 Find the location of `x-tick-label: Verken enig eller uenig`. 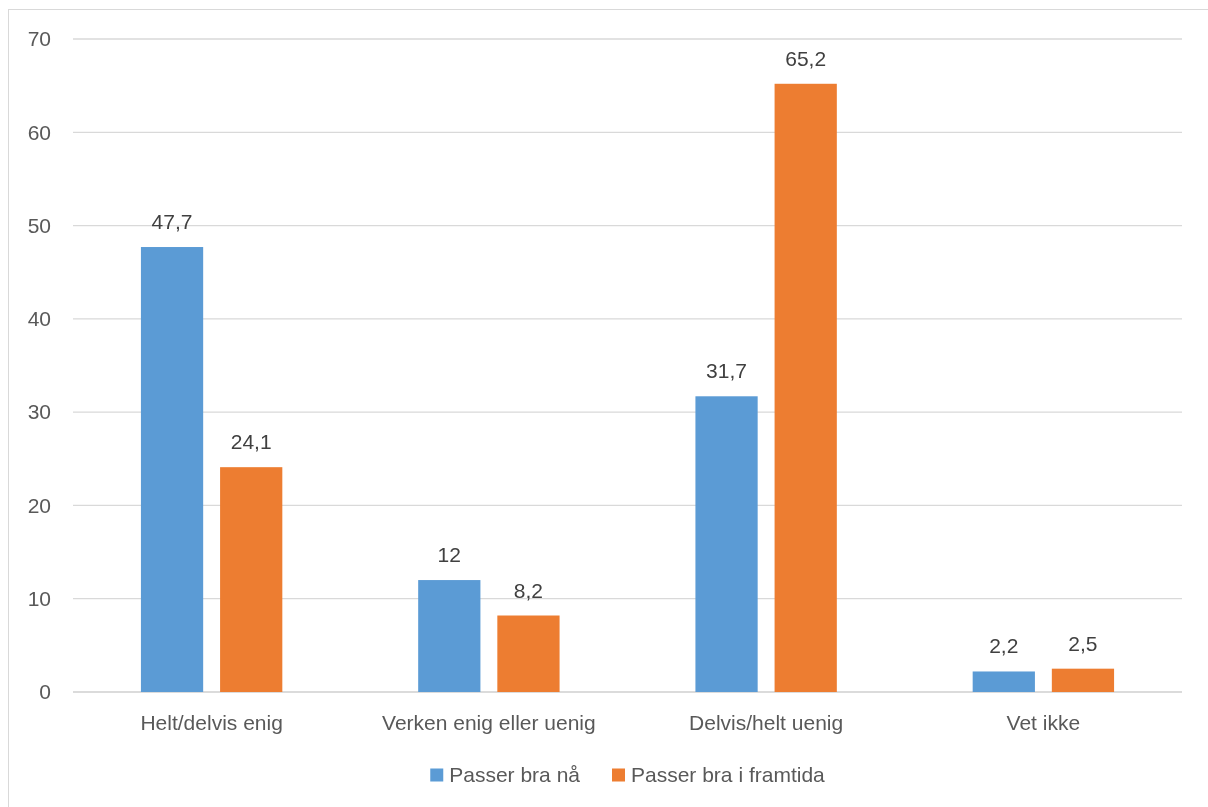

x-tick-label: Verken enig eller uenig is located at coordinates (489, 723).